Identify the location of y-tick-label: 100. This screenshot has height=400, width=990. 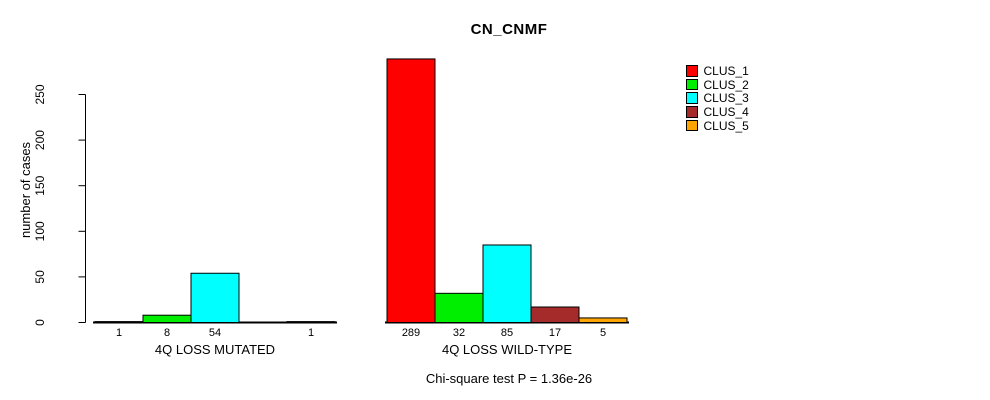
(40, 231).